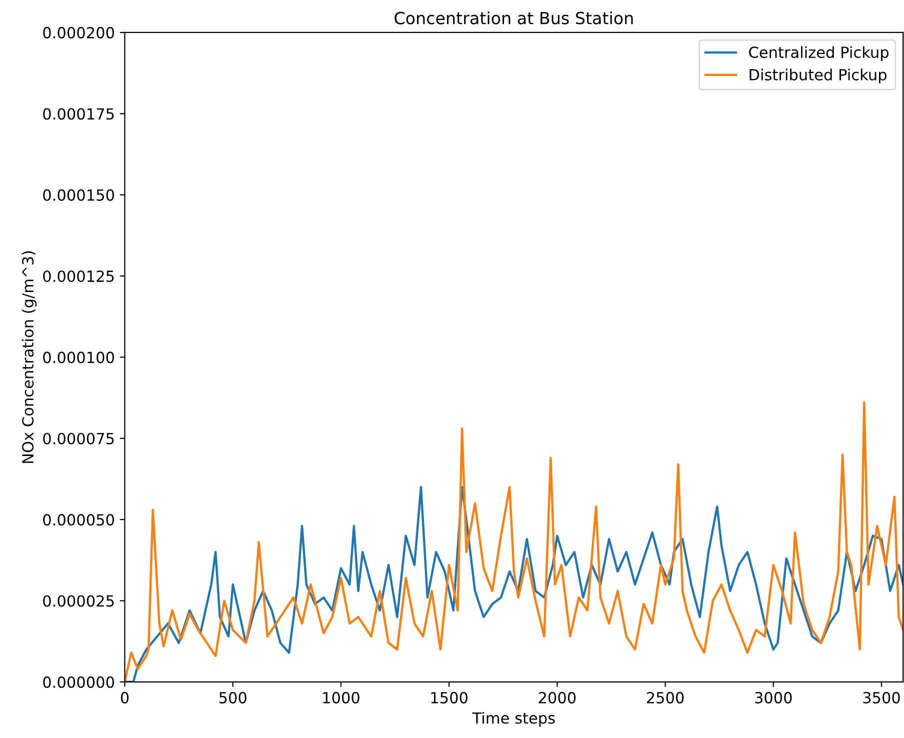  Describe the element at coordinates (29, 357) in the screenshot. I see `y-axis-title: NOx Concentration (g/m^3)` at that location.